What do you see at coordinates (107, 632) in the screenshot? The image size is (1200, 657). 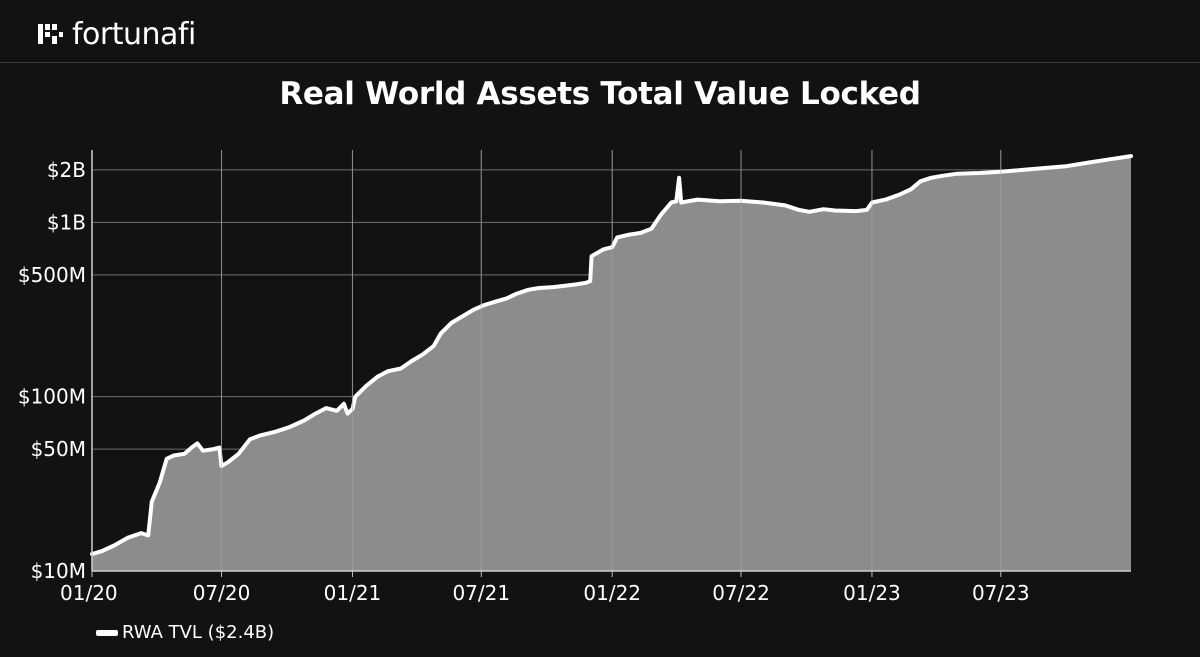 I see `legend-swatch` at bounding box center [107, 632].